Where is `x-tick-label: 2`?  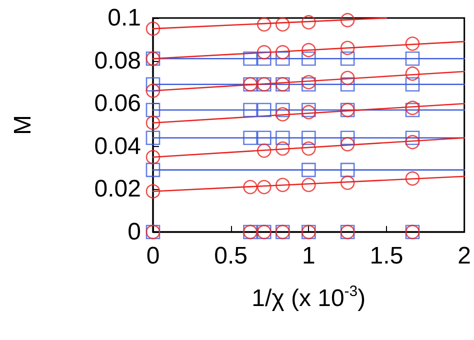
x-tick-label: 2 is located at coordinates (465, 256).